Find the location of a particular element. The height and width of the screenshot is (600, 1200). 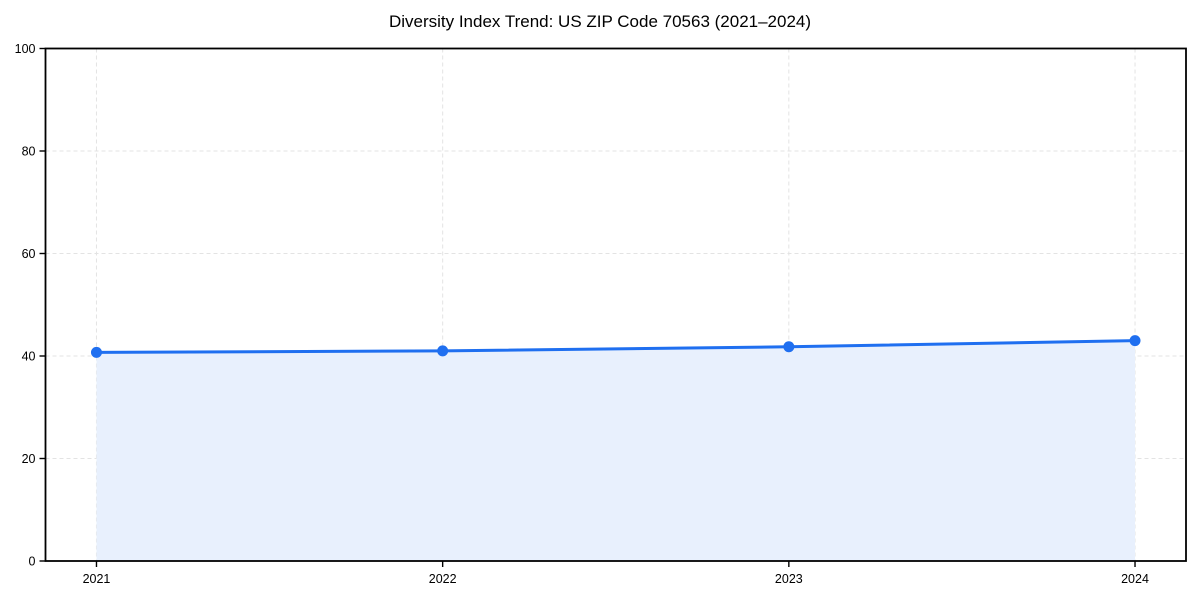

x-axis-tick-label: 2024 is located at coordinates (1135, 579).